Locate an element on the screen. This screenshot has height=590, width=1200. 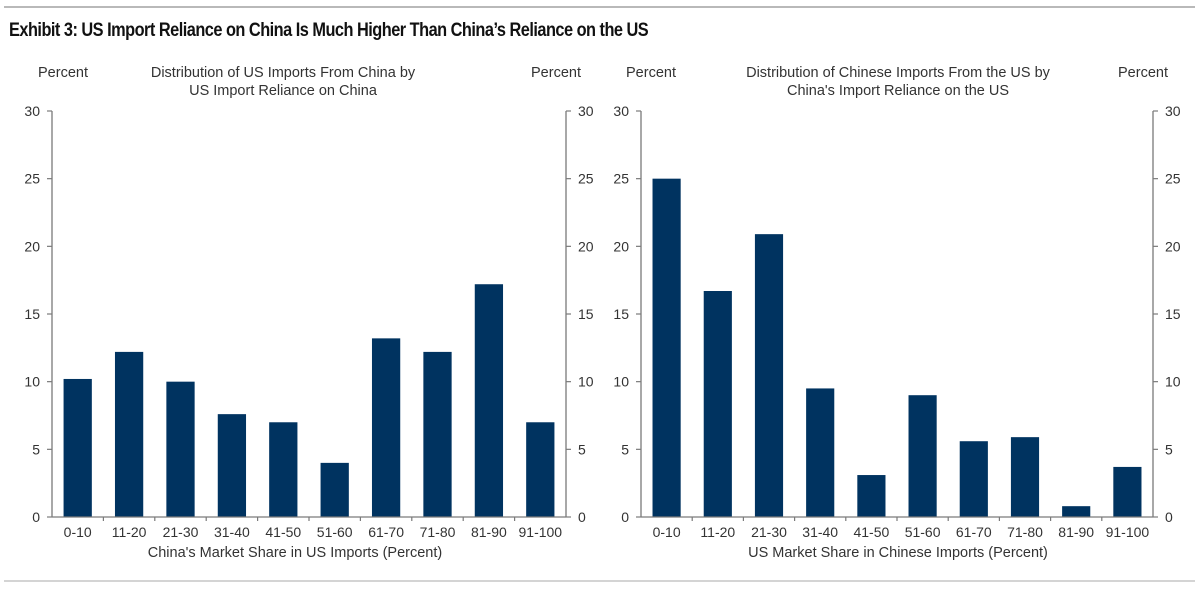
chart-title-line: US Import Reliance on China is located at coordinates (283, 91).